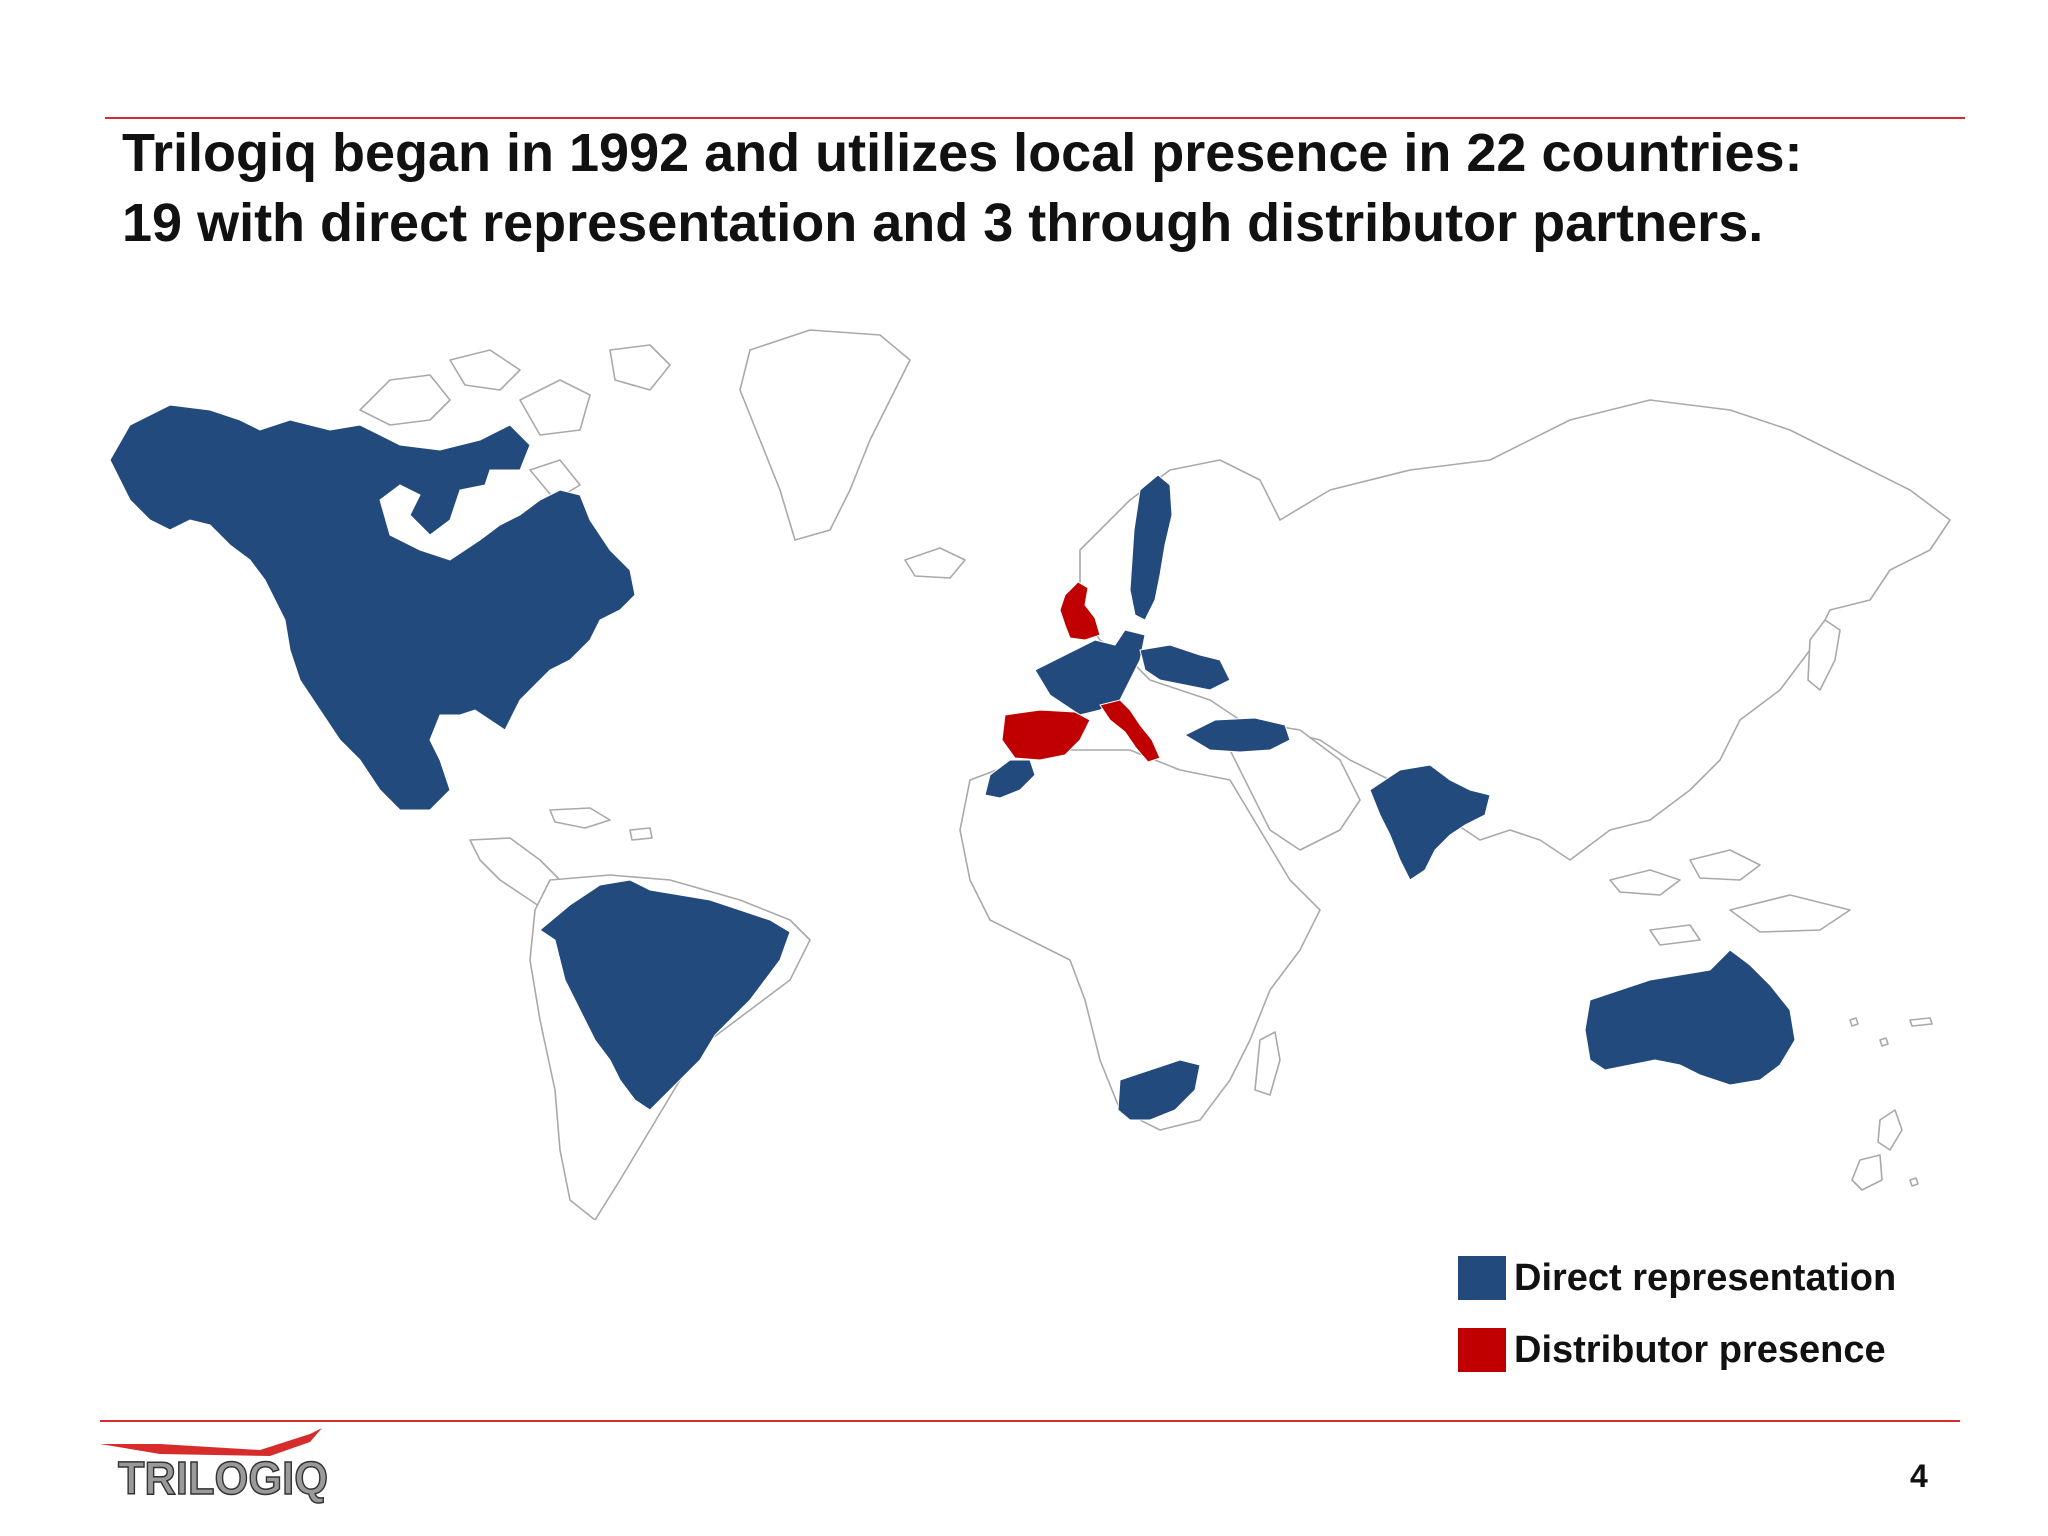 The width and height of the screenshot is (2048, 1536). Describe the element at coordinates (935, 563) in the screenshot. I see `region-iceland` at that location.